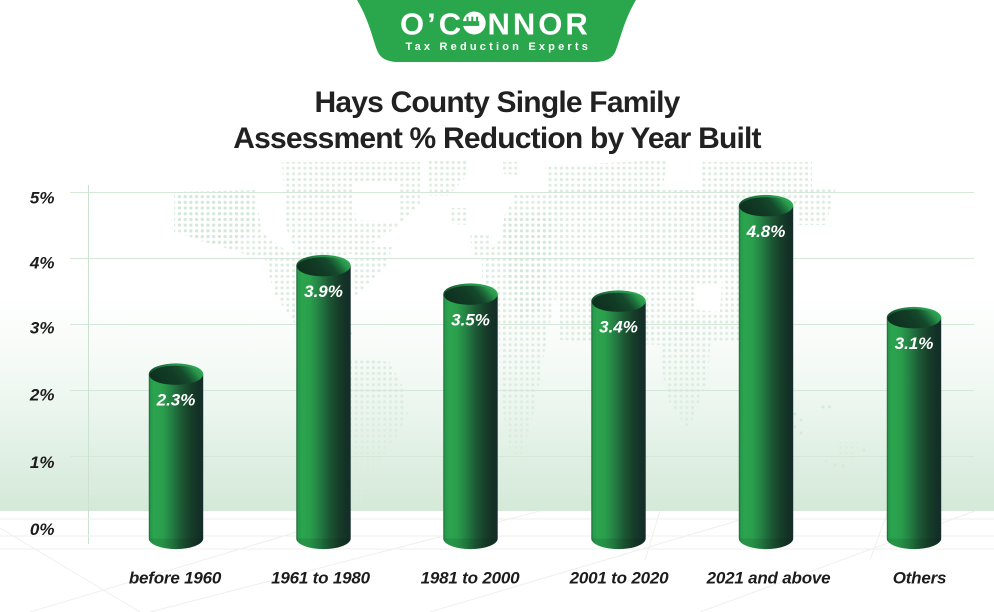 This screenshot has height=612, width=994. What do you see at coordinates (42, 328) in the screenshot?
I see `svg-text: 3%` at bounding box center [42, 328].